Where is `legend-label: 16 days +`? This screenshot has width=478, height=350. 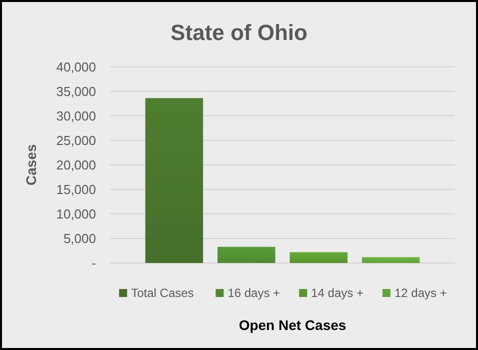 legend-label: 16 days + is located at coordinates (254, 293).